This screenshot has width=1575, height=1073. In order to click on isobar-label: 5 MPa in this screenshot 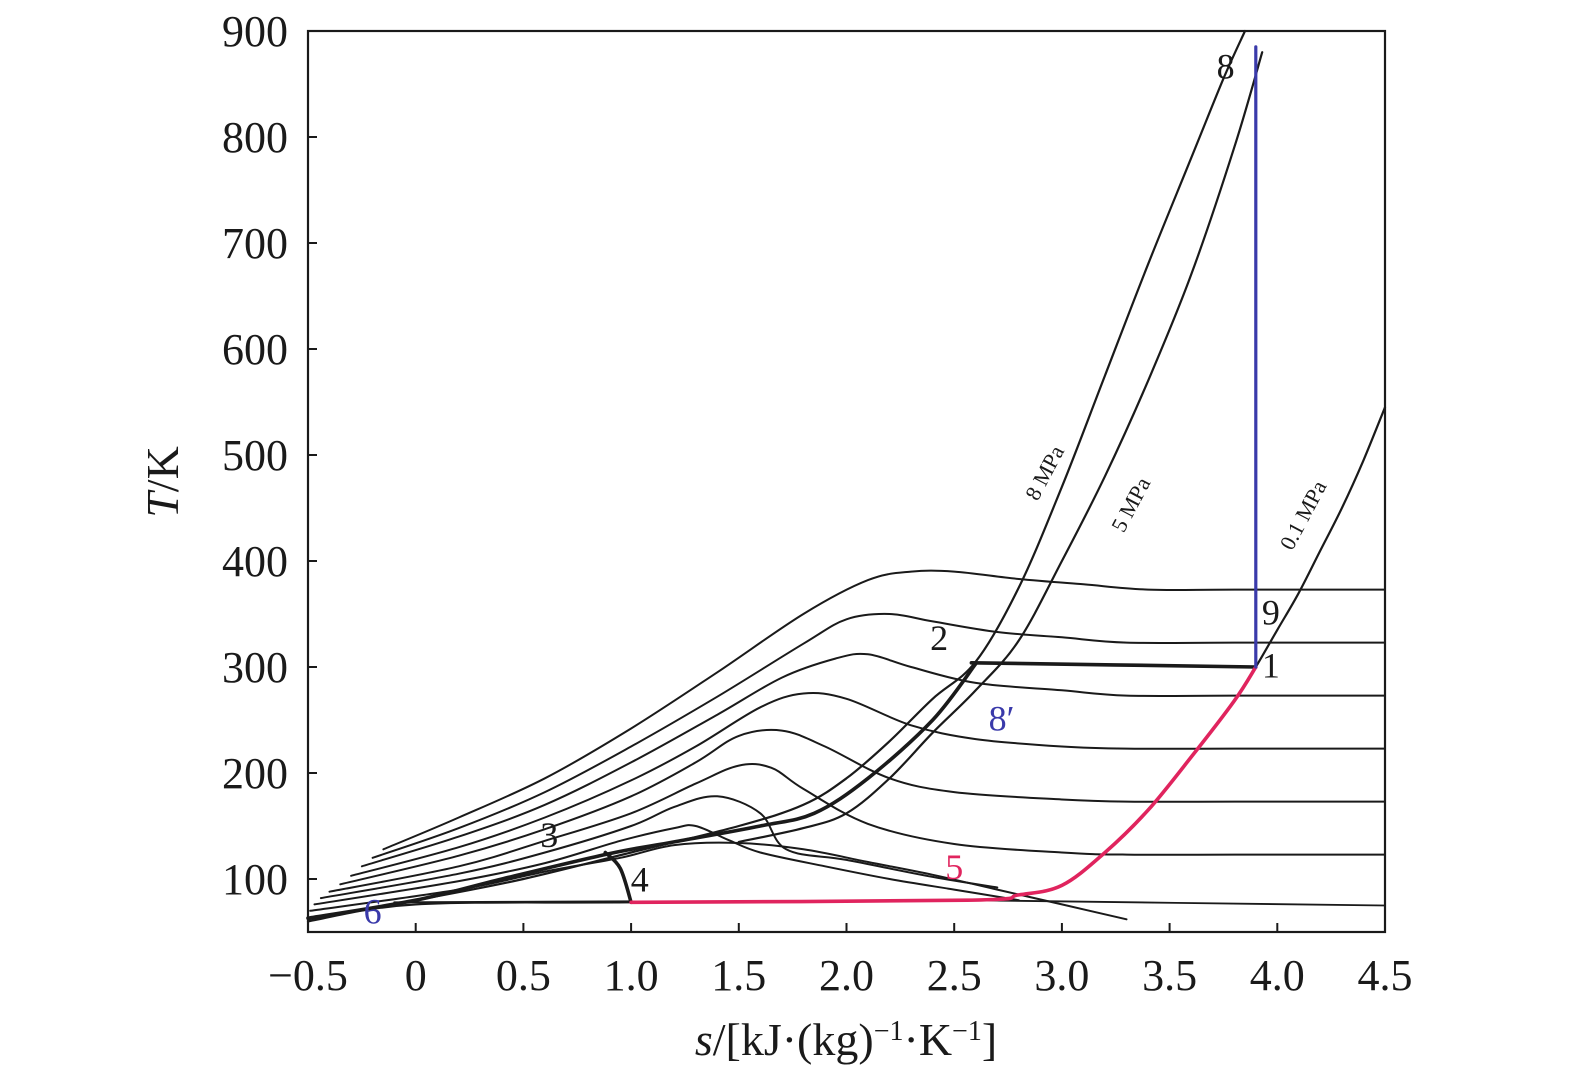, I will do `click(1130, 504)`.